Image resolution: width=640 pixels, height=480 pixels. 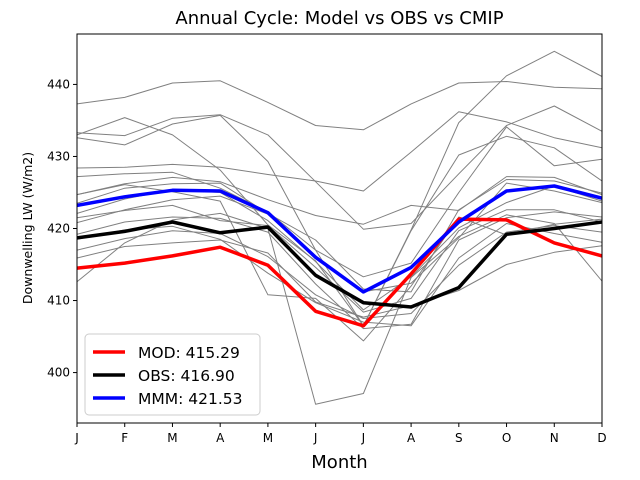 I want to click on x-tick-label: N, so click(x=554, y=438).